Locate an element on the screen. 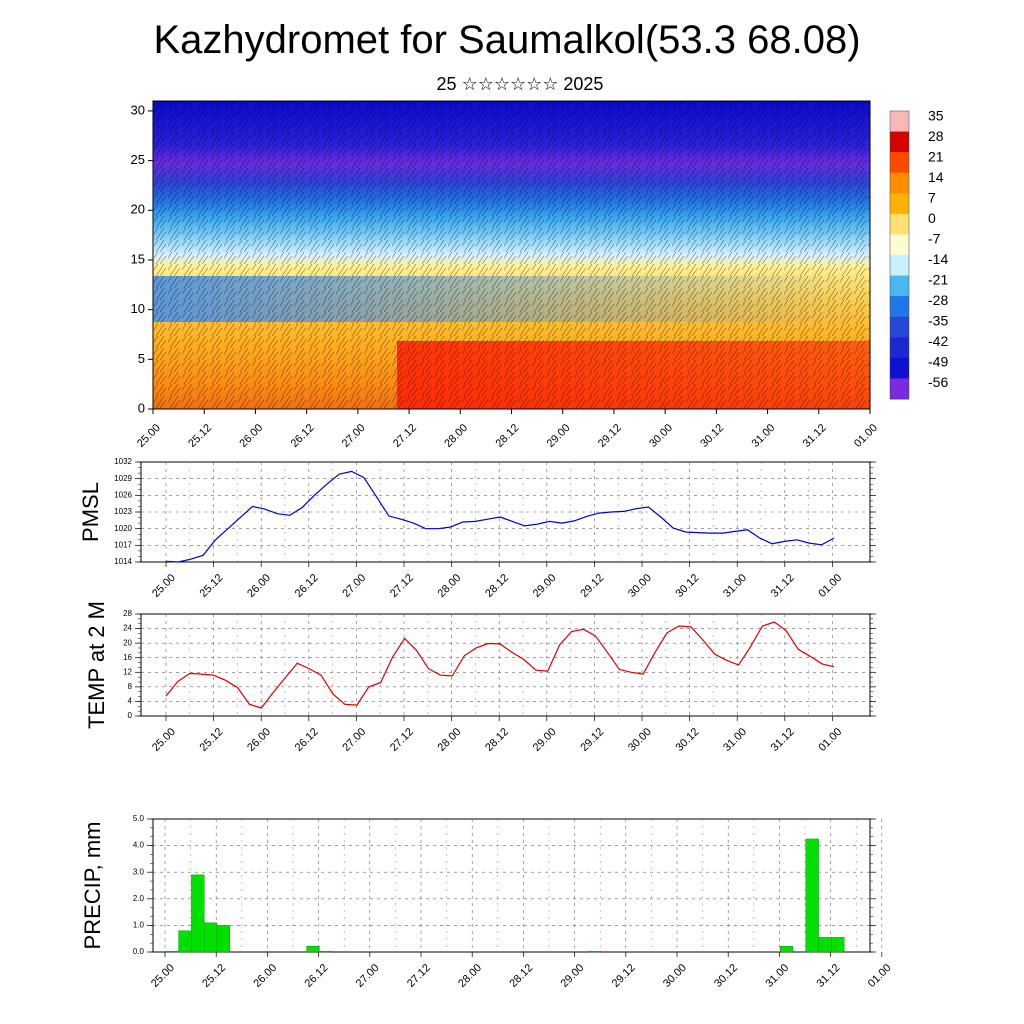  temp-ytick-label: 28 is located at coordinates (127, 613).